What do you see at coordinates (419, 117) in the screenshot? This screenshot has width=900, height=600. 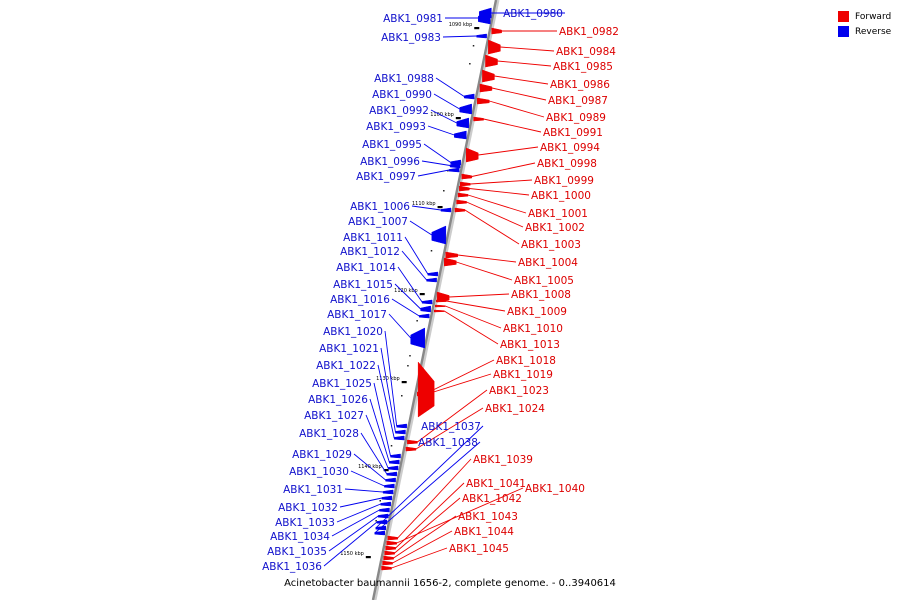 I see `gene-abk1_0992: ABK1_0992` at bounding box center [419, 117].